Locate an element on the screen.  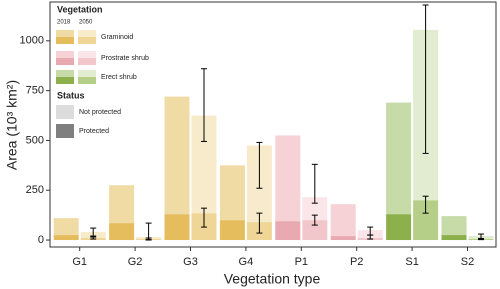
status-title: Status is located at coordinates (71, 95).